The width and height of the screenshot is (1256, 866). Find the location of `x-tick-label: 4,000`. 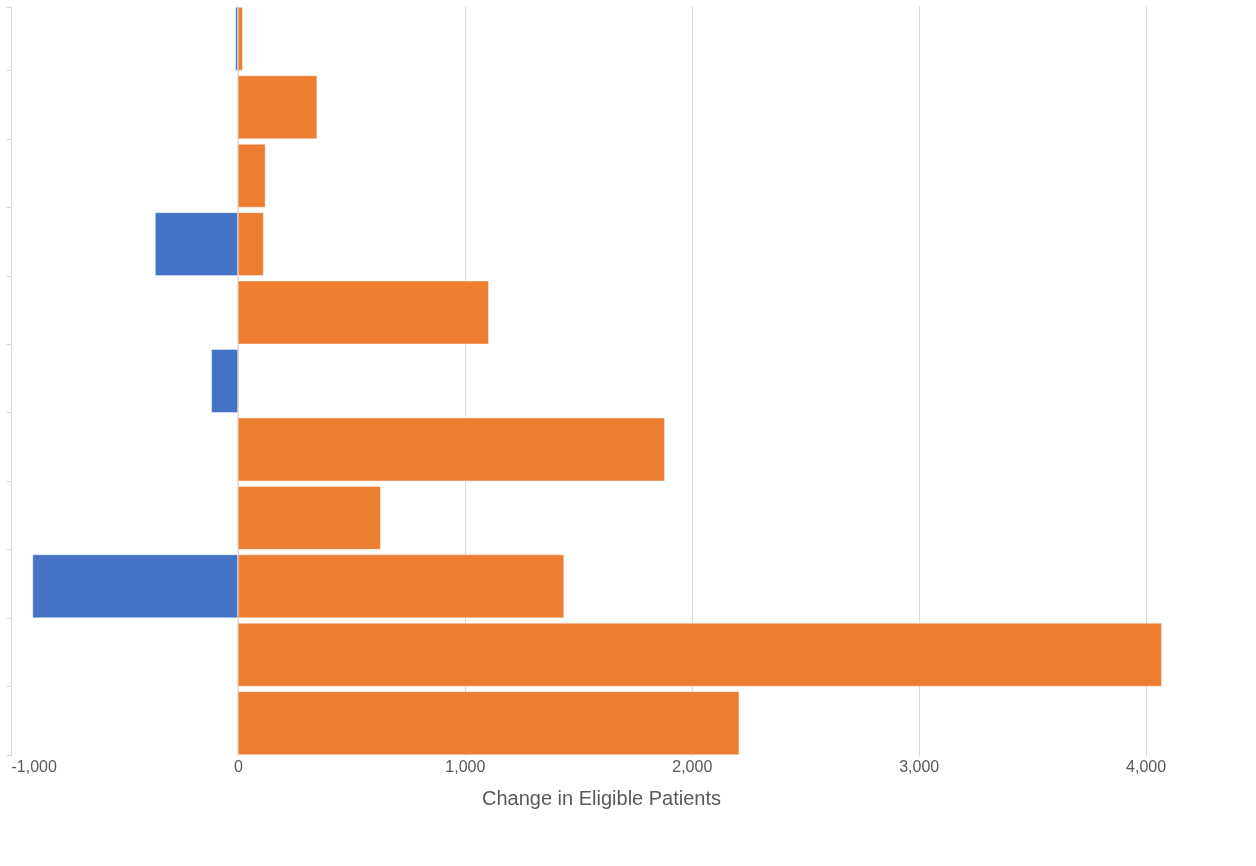

x-tick-label: 4,000 is located at coordinates (1146, 766).